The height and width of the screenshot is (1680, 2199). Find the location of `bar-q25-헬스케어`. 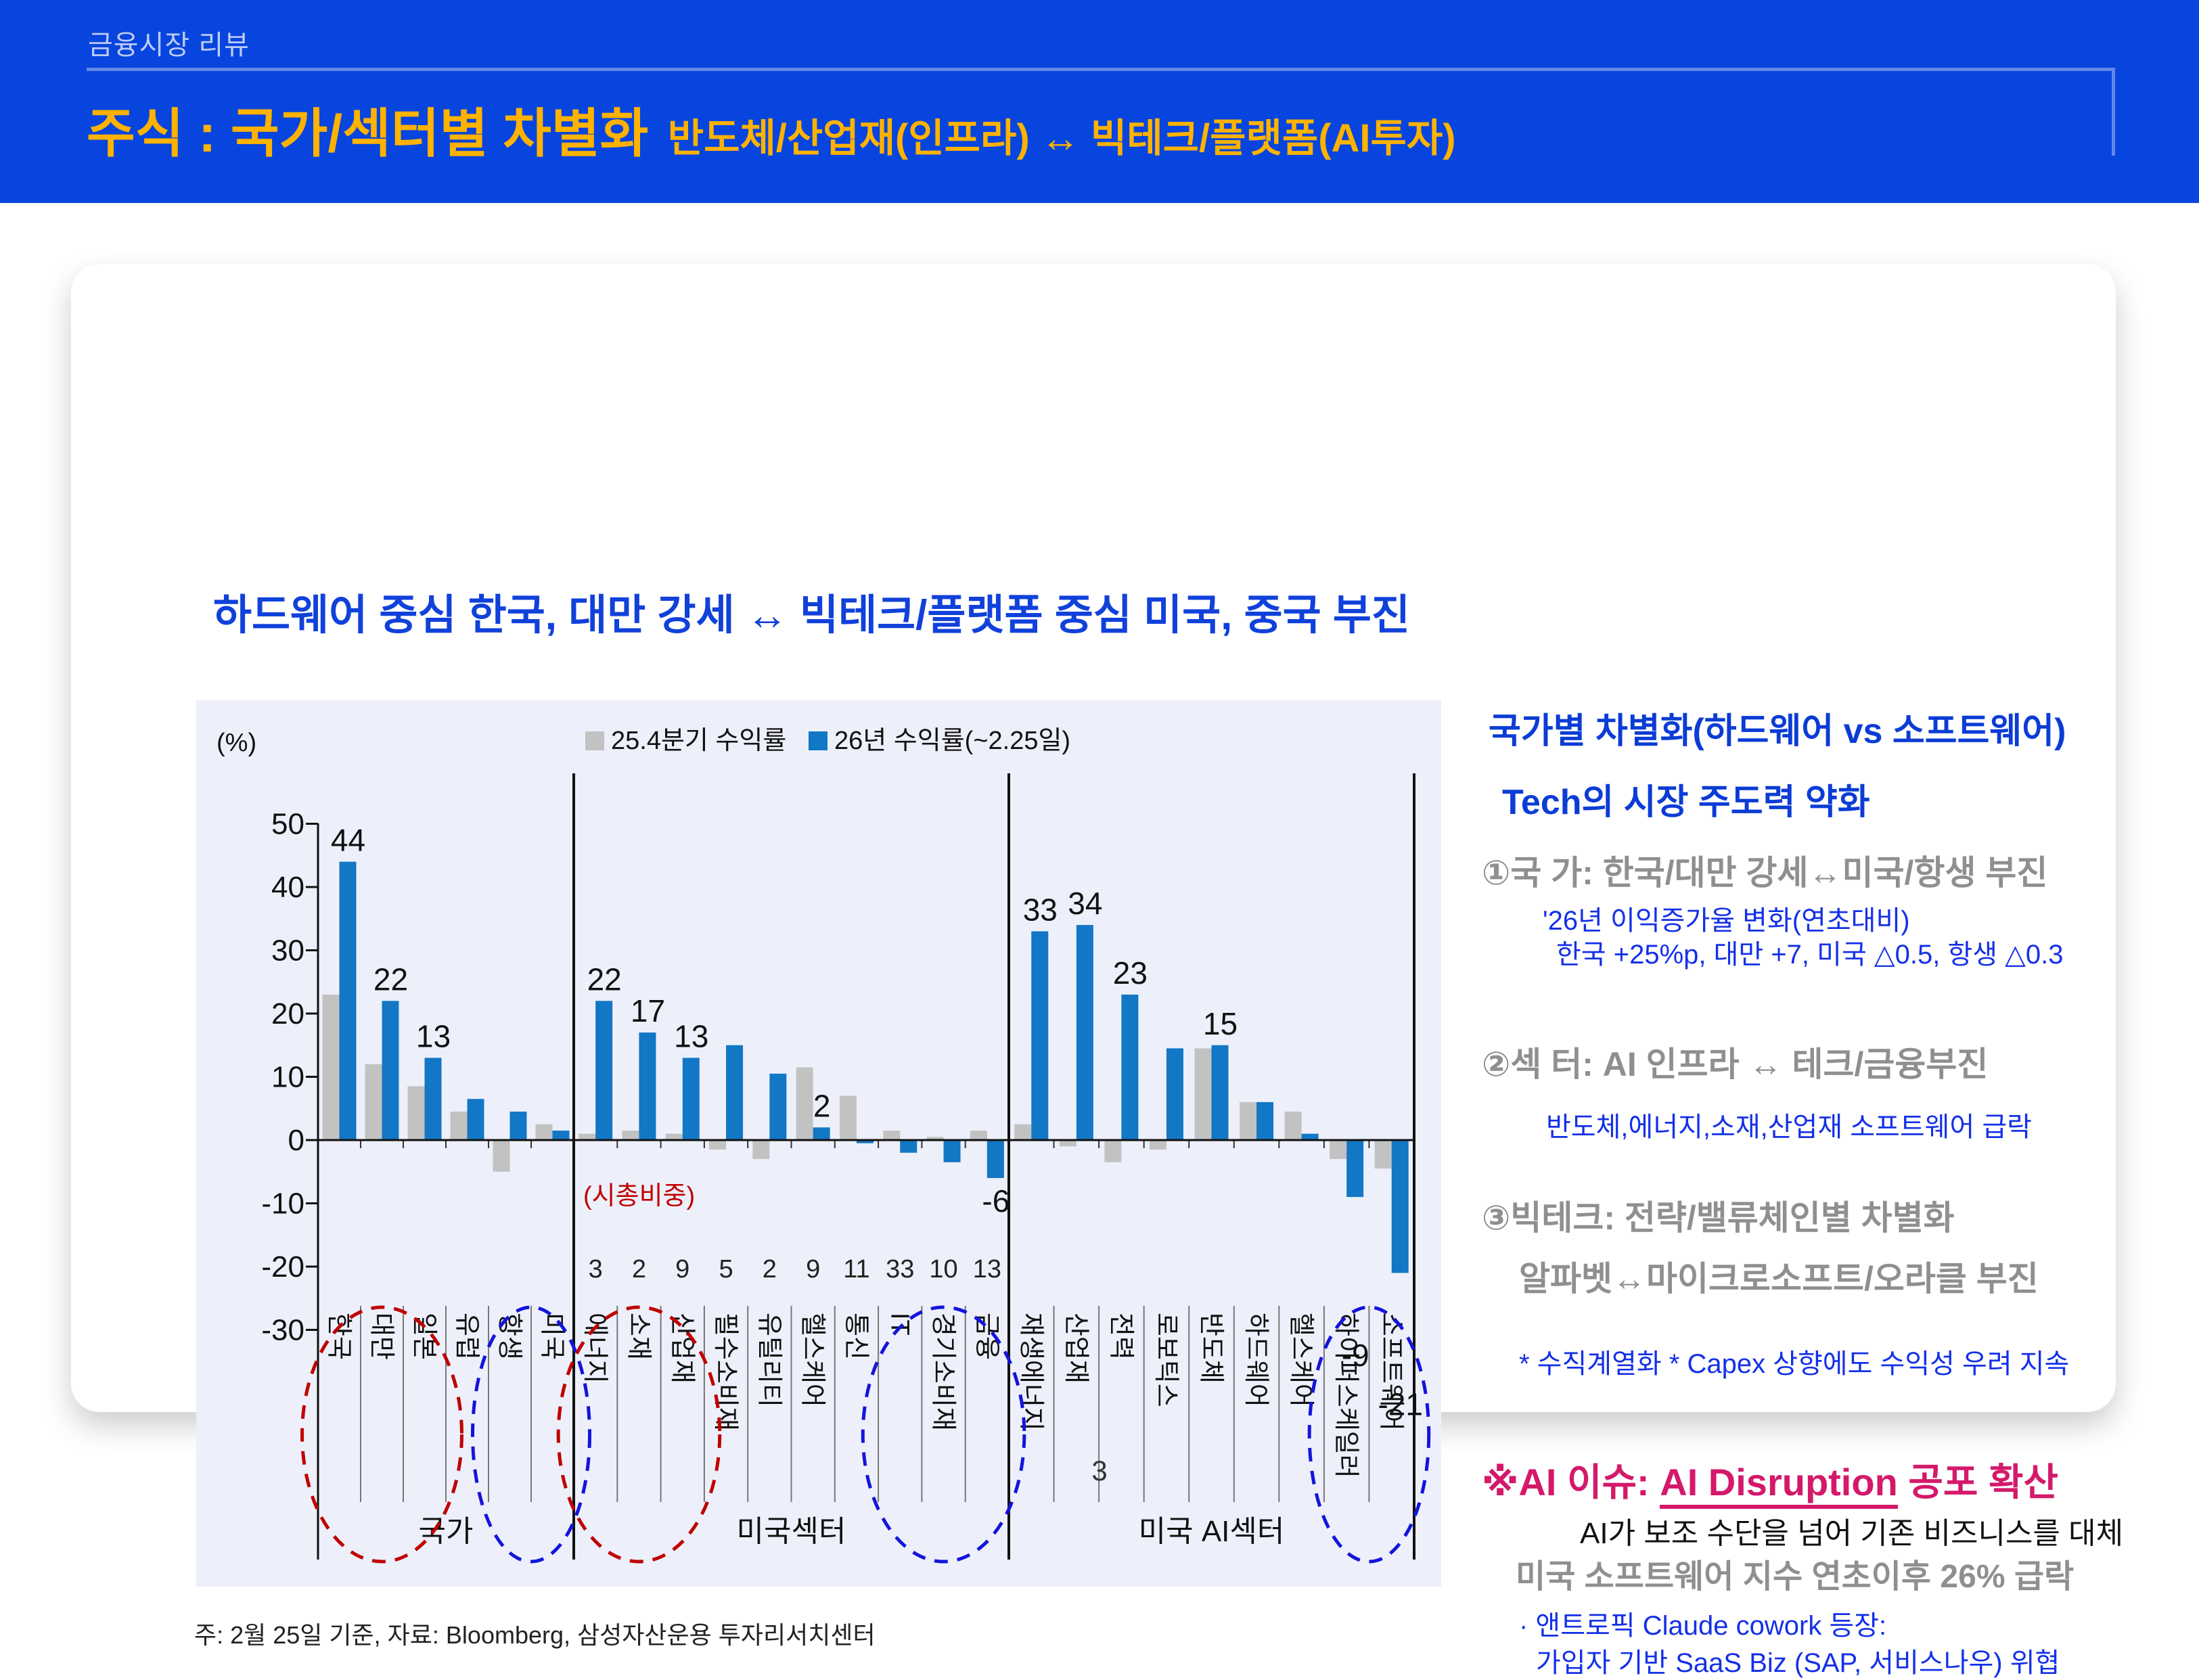

bar-q25-헬스케어 is located at coordinates (804, 1103).